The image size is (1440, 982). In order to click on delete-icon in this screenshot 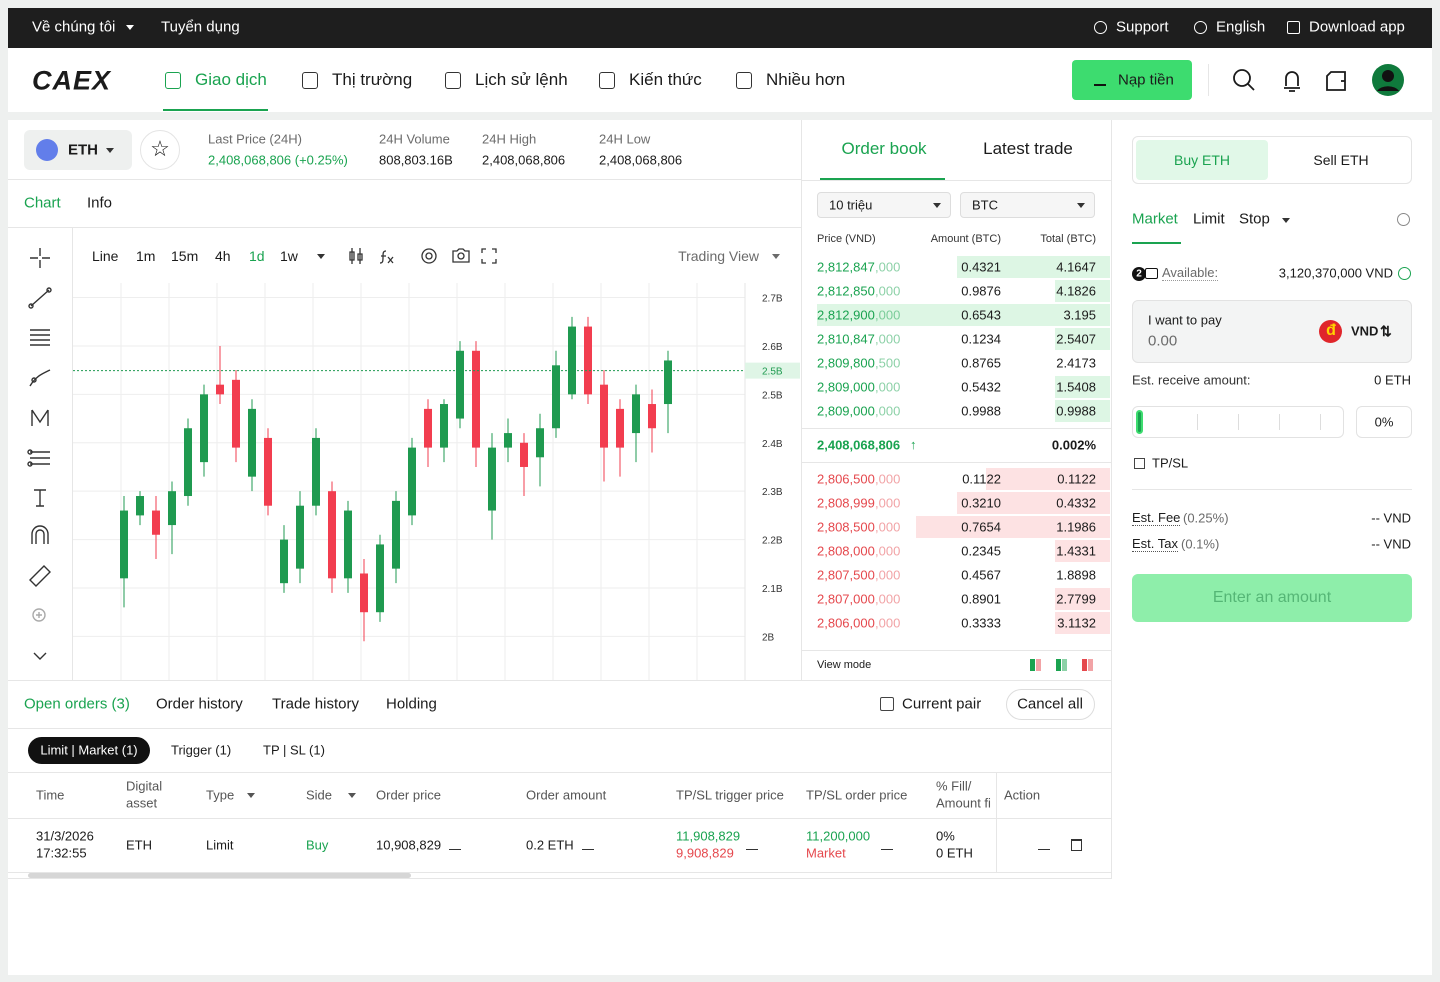, I will do `click(1076, 845)`.